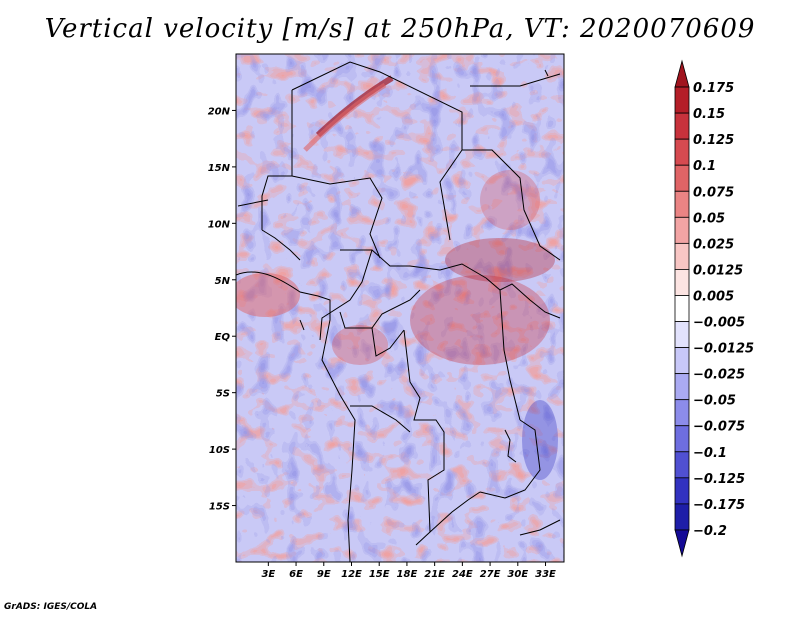 The width and height of the screenshot is (800, 618). What do you see at coordinates (719, 427) in the screenshot?
I see `colorbar-label: −0.075` at bounding box center [719, 427].